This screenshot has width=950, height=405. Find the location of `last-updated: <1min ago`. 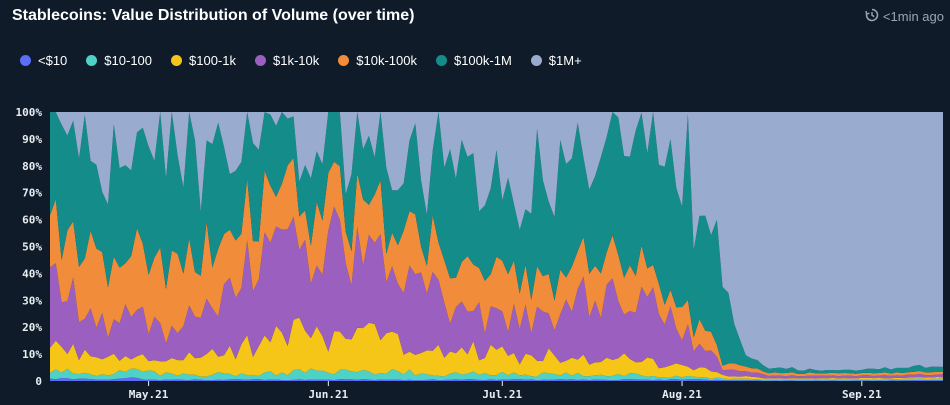

last-updated: <1min ago is located at coordinates (904, 16).